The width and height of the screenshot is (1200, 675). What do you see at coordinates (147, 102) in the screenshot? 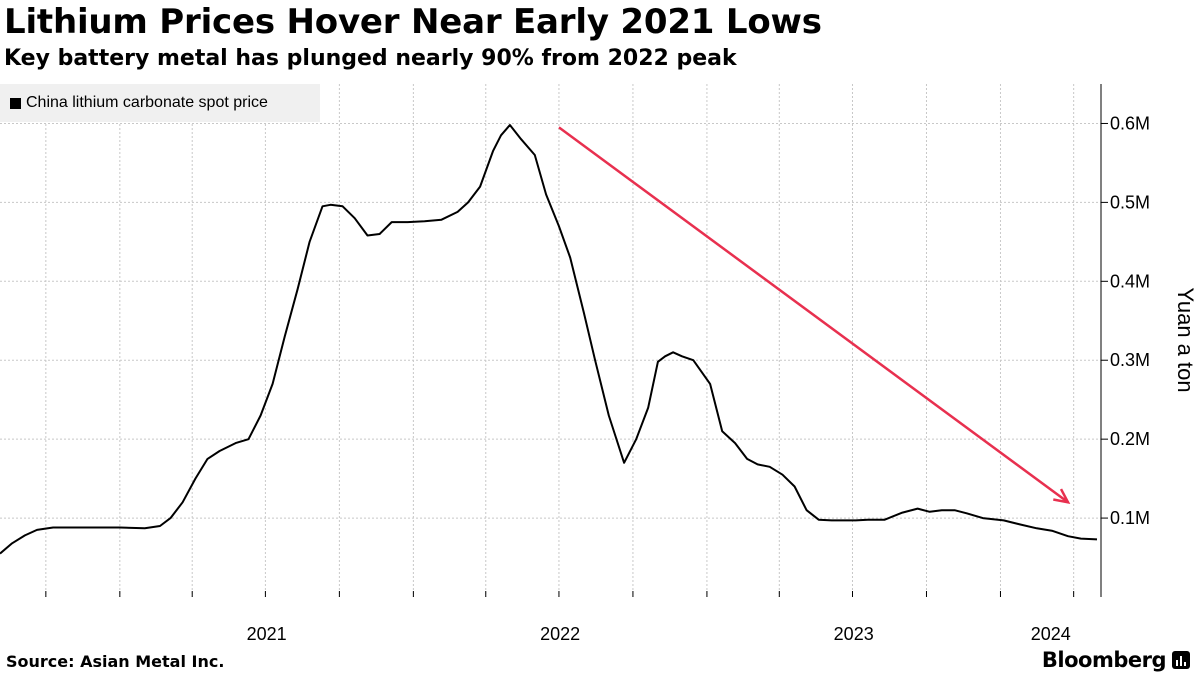
I see `legend-label: China lithium carbonate spot price` at bounding box center [147, 102].